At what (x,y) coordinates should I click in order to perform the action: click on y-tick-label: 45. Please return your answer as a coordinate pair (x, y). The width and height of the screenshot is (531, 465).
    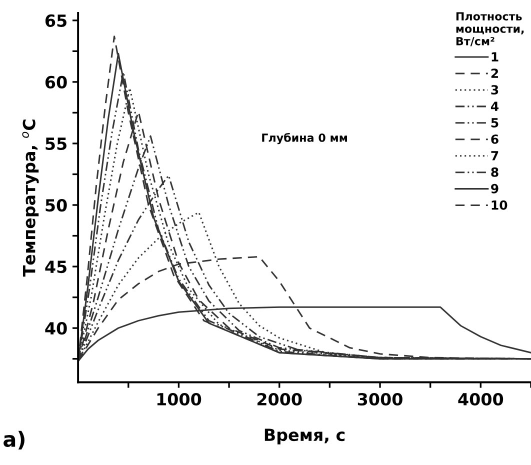
    Looking at the image, I should click on (55, 267).